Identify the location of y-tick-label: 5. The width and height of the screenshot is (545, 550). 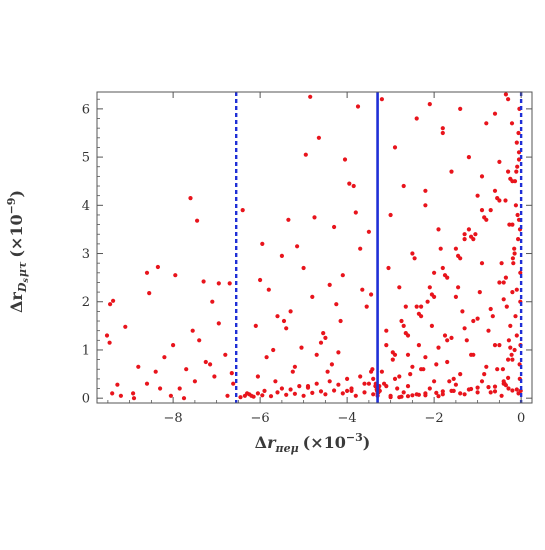
(86, 158).